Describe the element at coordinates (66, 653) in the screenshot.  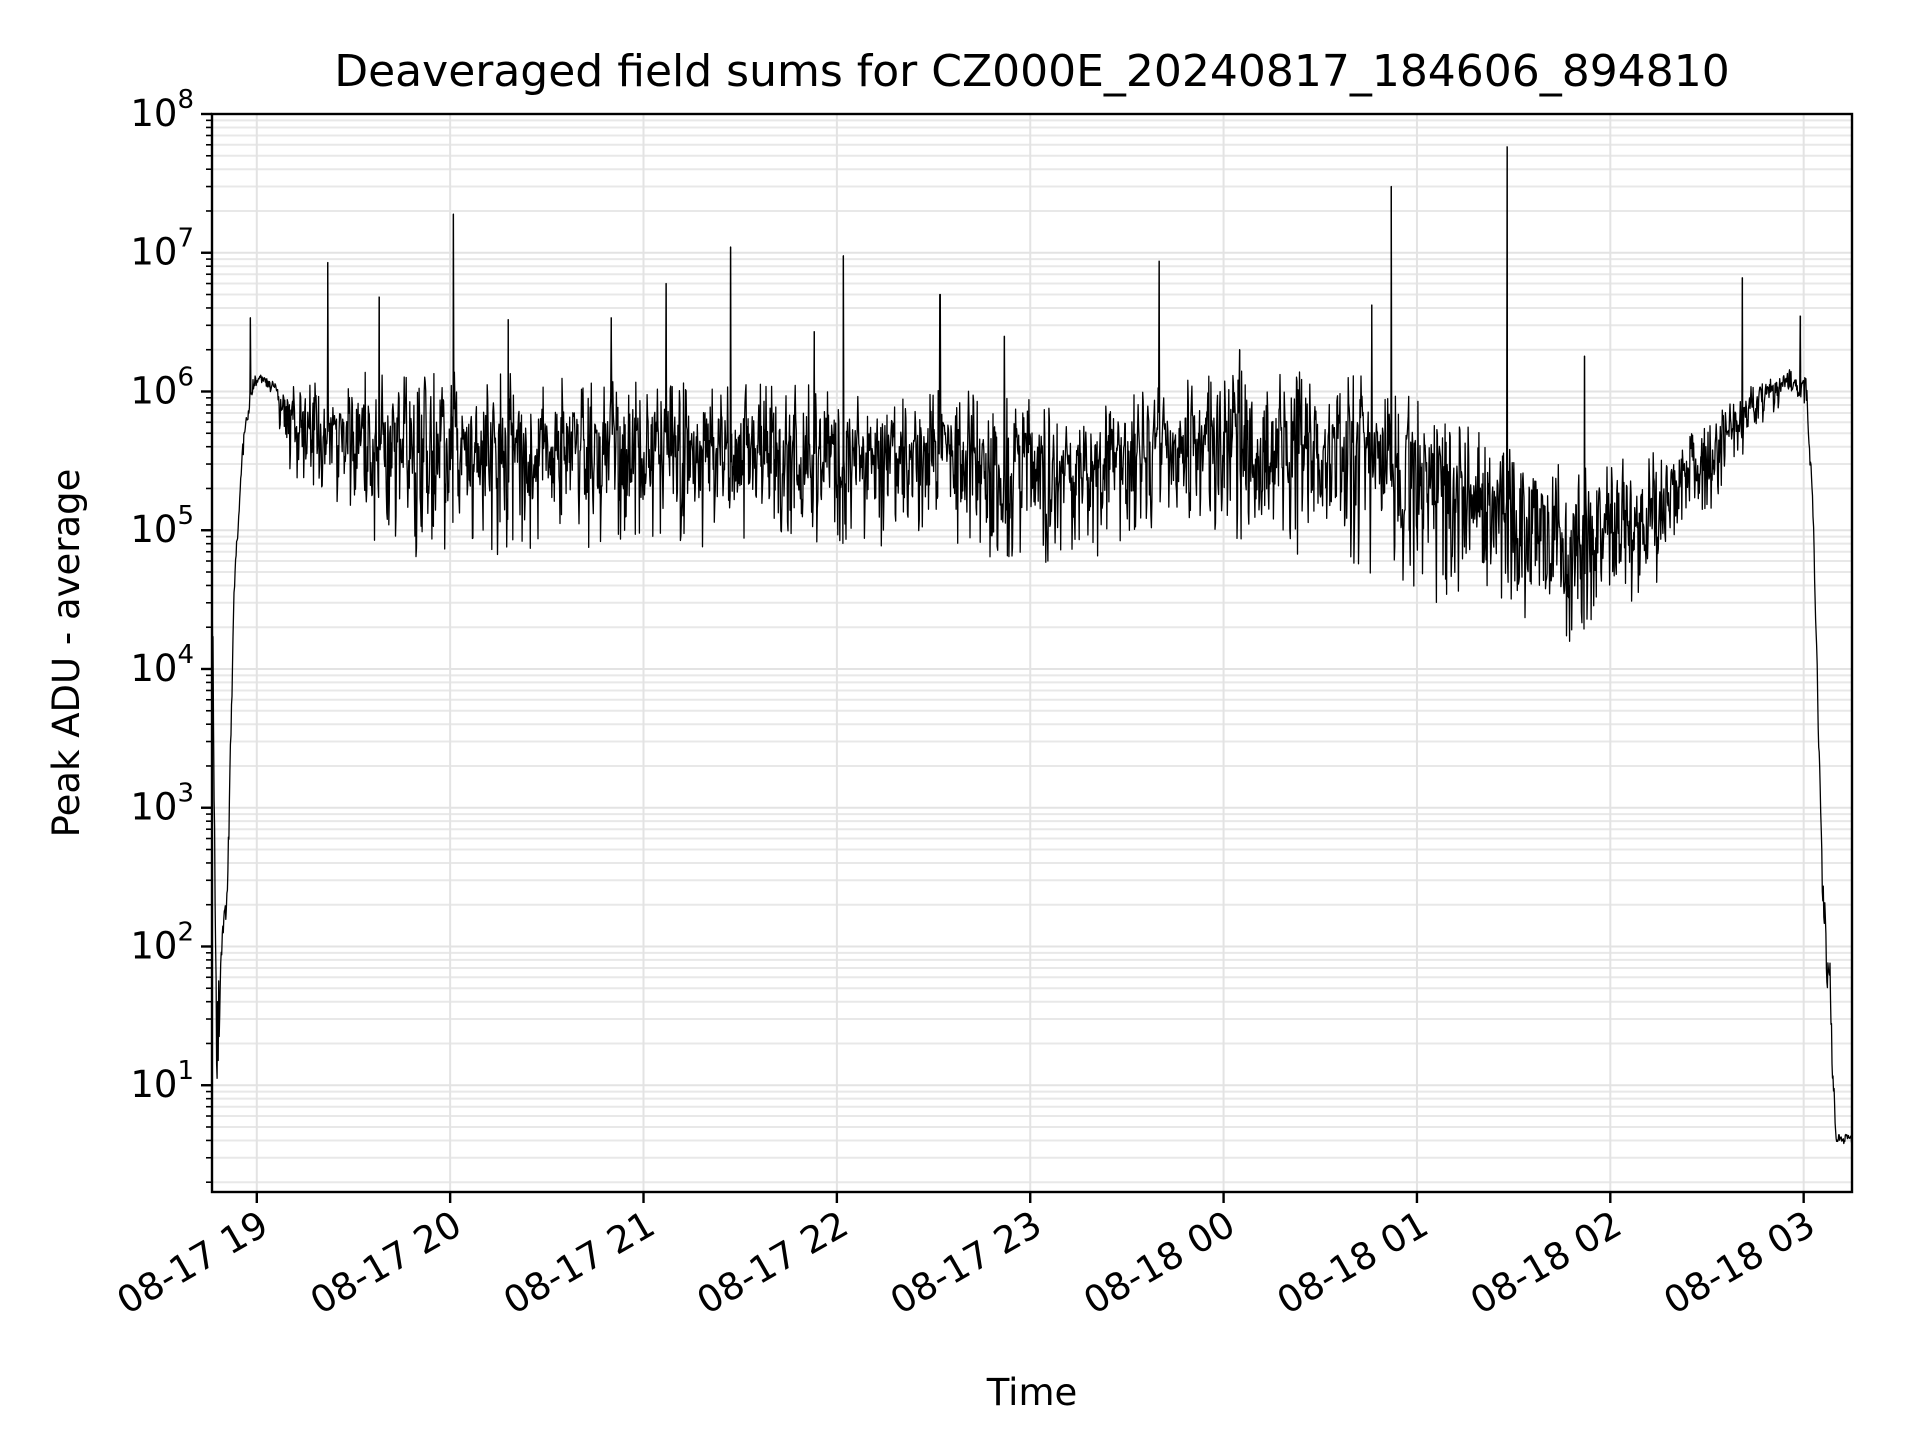
I see `y-axis-label: Peak ADU - average` at that location.